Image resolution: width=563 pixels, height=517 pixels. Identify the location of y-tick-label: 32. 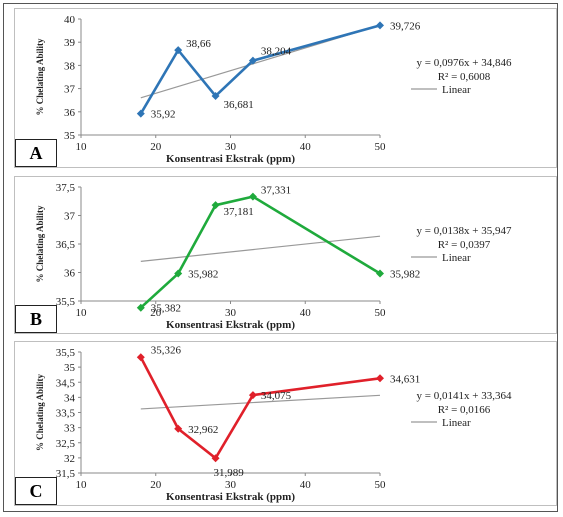
(69, 459).